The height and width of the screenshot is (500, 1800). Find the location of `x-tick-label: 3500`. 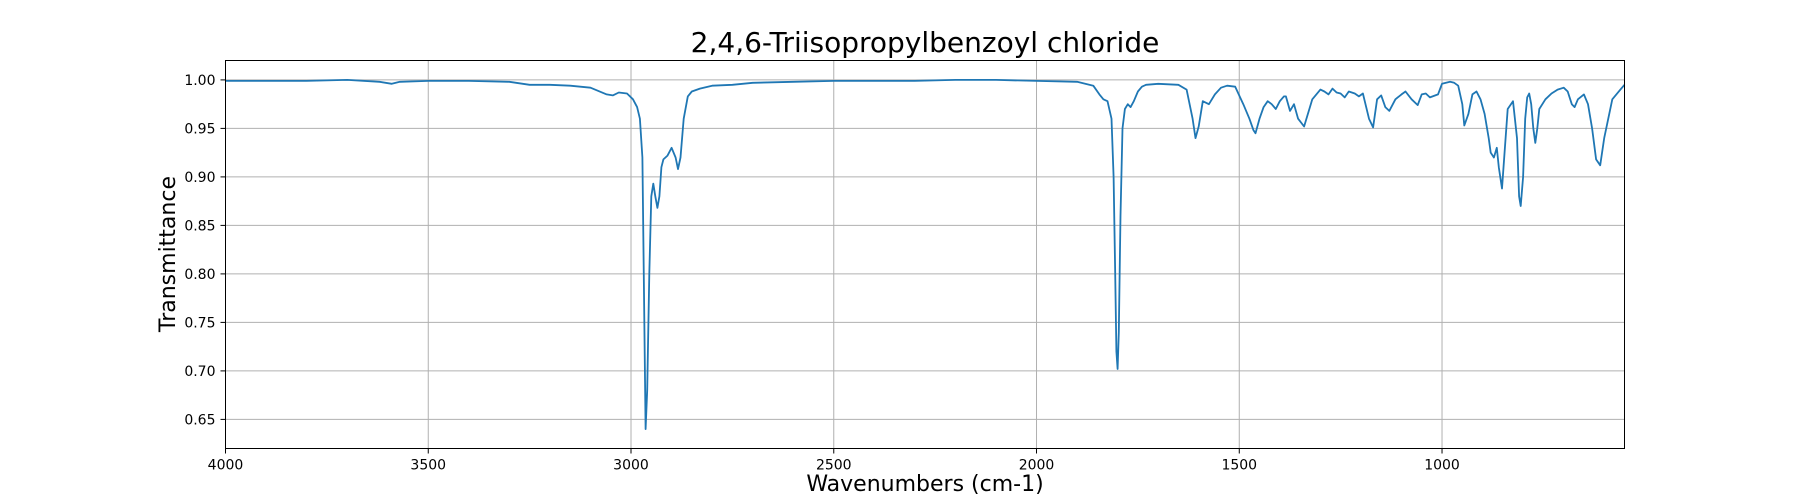

x-tick-label: 3500 is located at coordinates (428, 466).